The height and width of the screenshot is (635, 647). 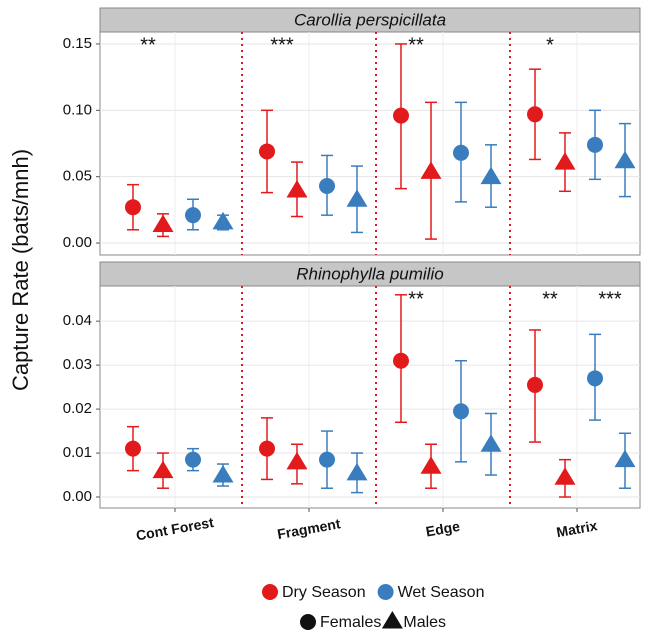 What do you see at coordinates (77, 176) in the screenshot?
I see `y-tick-label: 0.05` at bounding box center [77, 176].